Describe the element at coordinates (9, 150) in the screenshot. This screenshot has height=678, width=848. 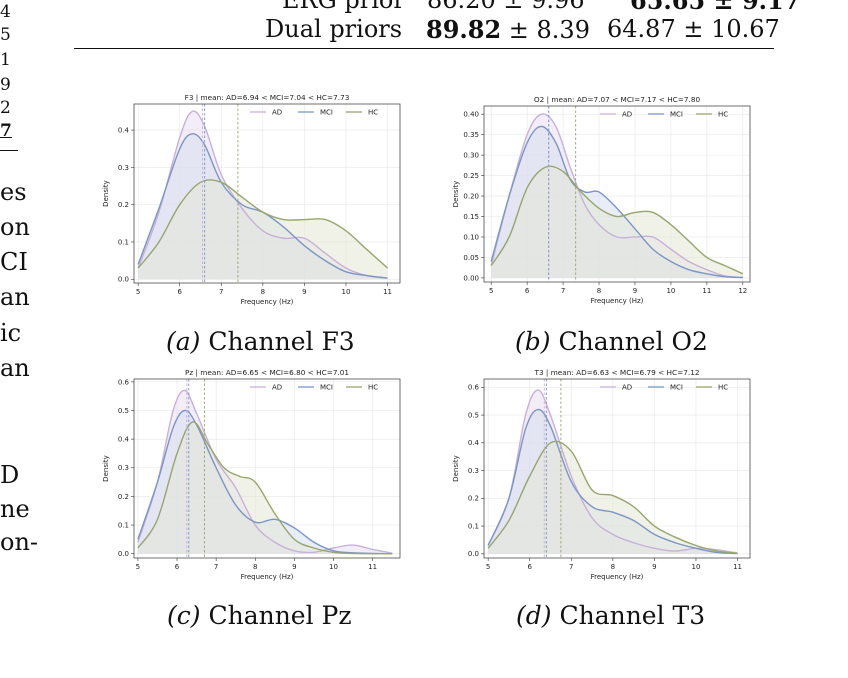
I see `left-rule` at that location.